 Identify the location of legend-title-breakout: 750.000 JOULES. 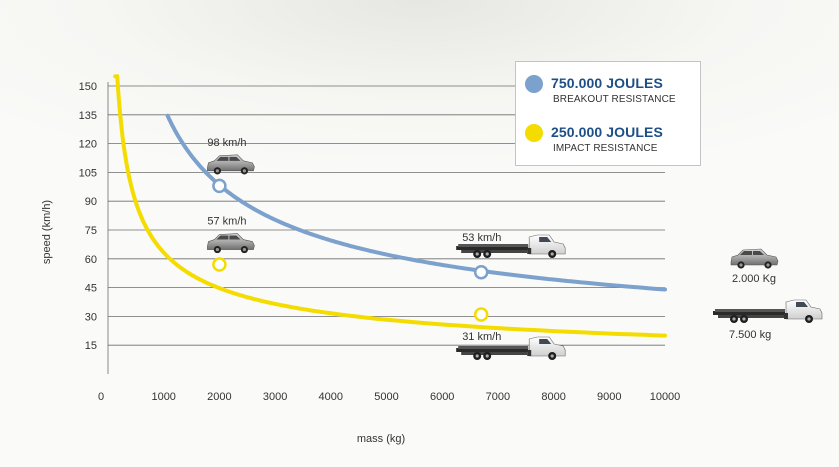
(607, 83).